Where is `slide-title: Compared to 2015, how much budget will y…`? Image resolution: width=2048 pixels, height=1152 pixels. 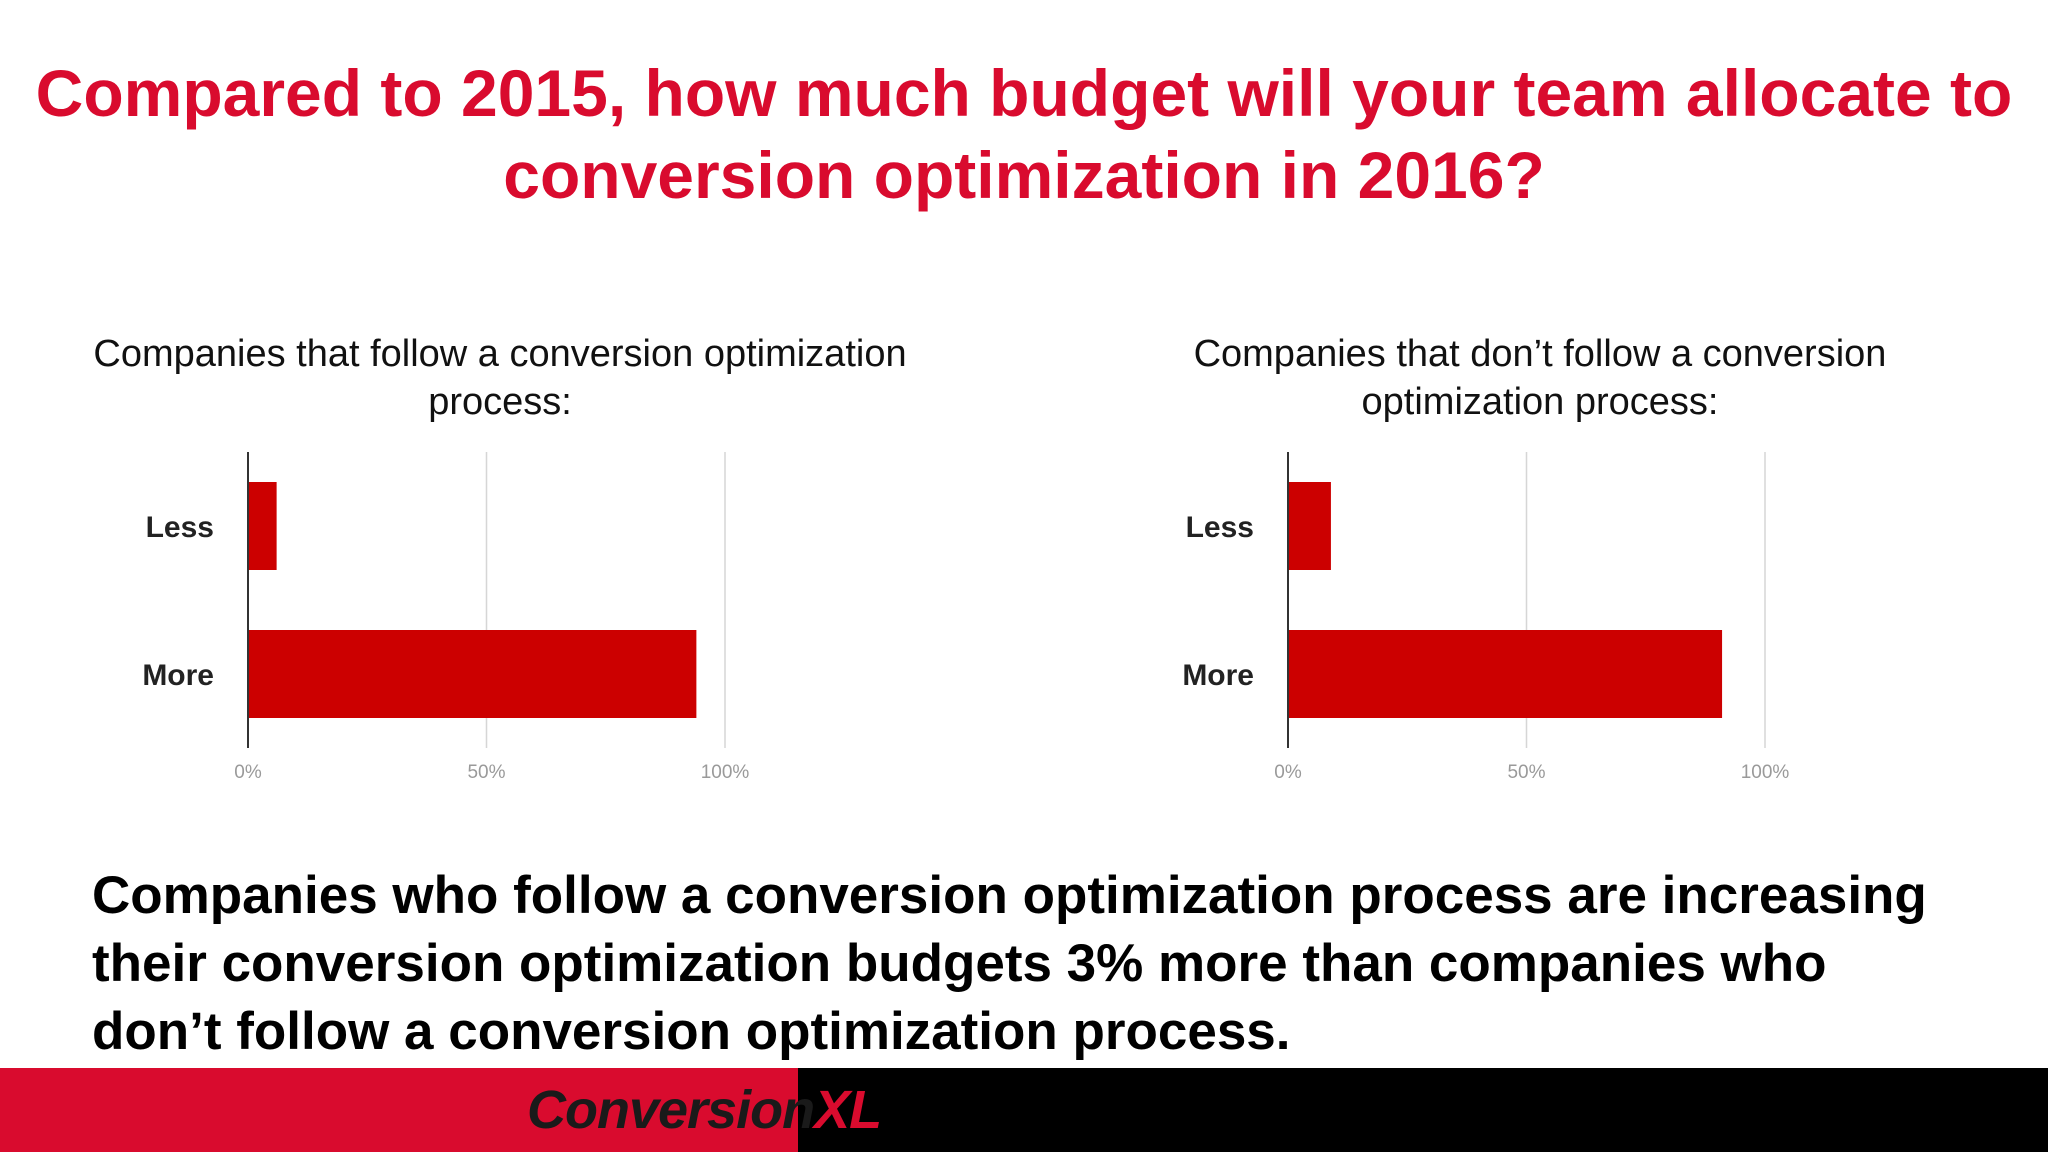 slide-title: Compared to 2015, how much budget will y… is located at coordinates (1024, 134).